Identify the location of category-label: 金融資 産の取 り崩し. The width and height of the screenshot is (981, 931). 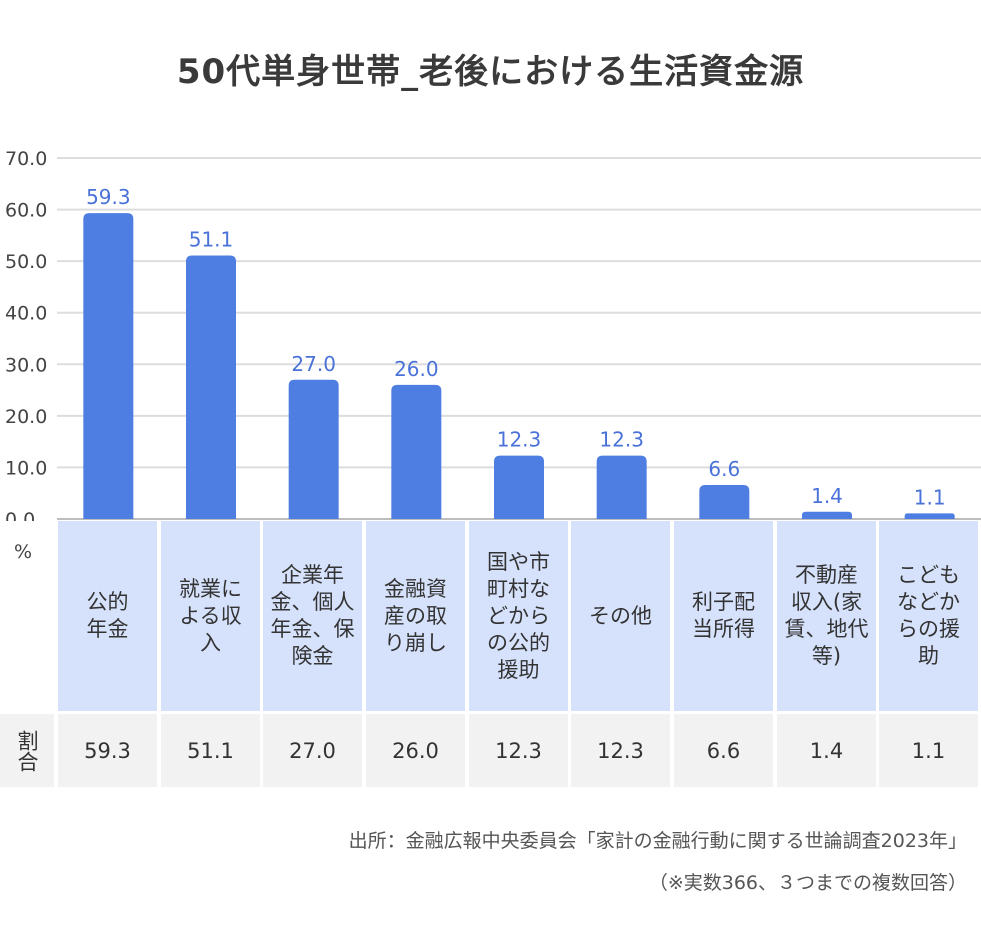
(415, 615).